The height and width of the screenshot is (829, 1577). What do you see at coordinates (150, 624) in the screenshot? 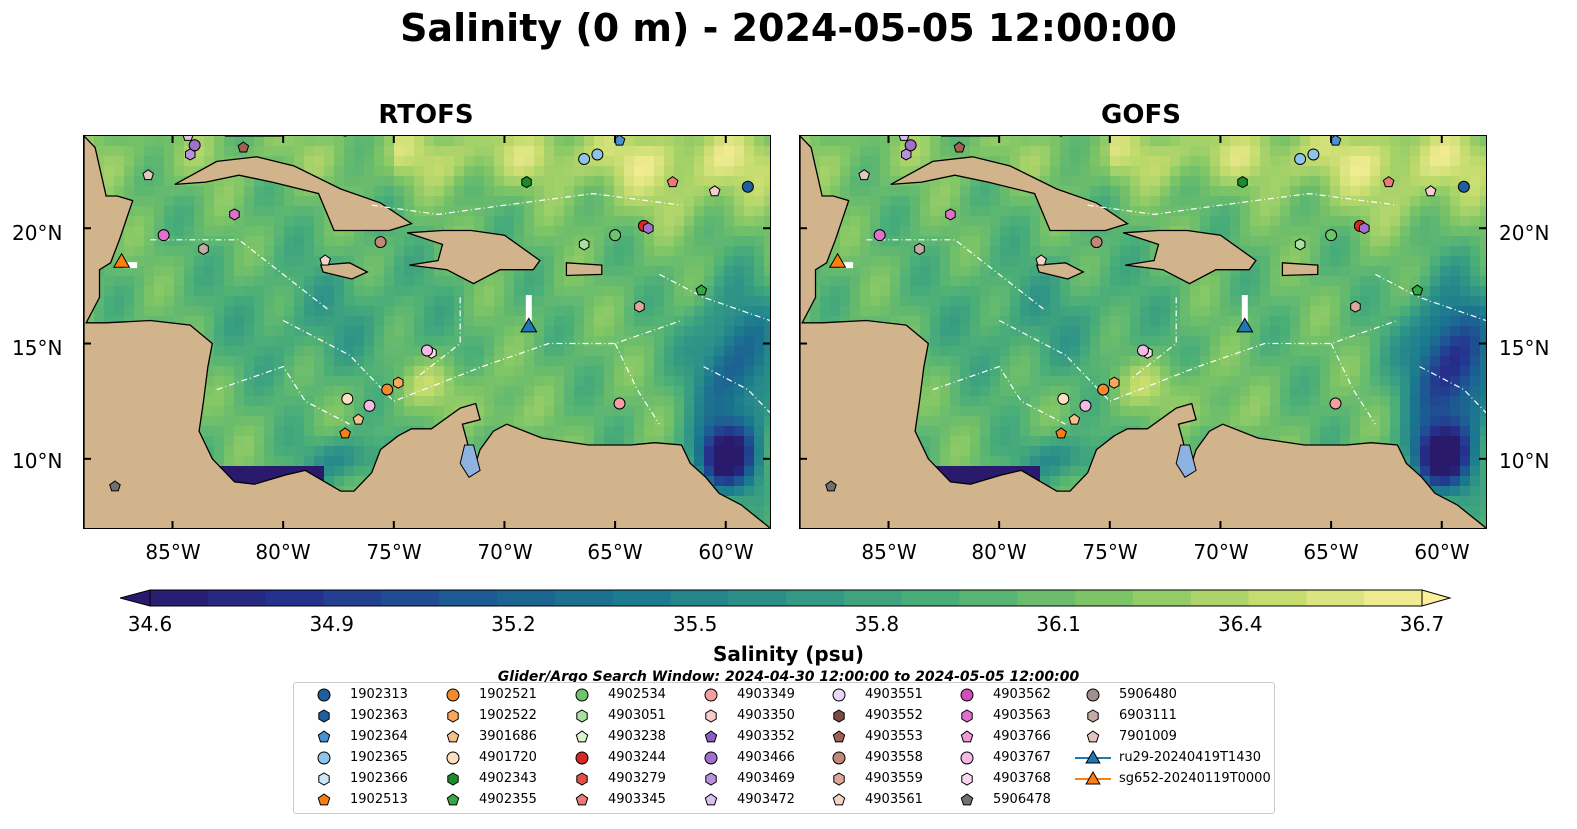
I see `colorbar-tick: 34.6` at bounding box center [150, 624].